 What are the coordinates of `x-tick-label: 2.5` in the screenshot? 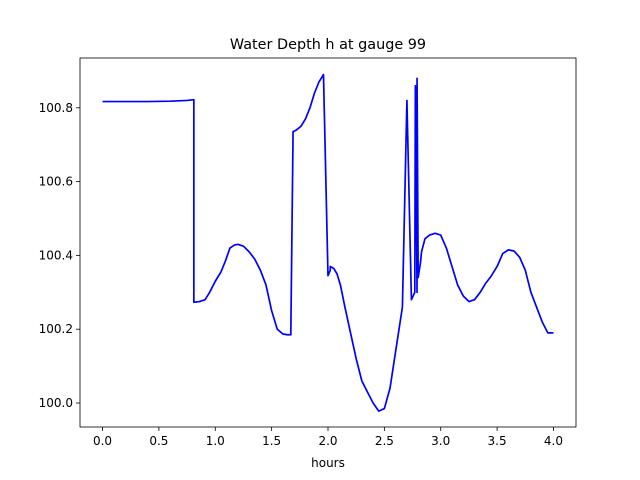 It's located at (384, 441).